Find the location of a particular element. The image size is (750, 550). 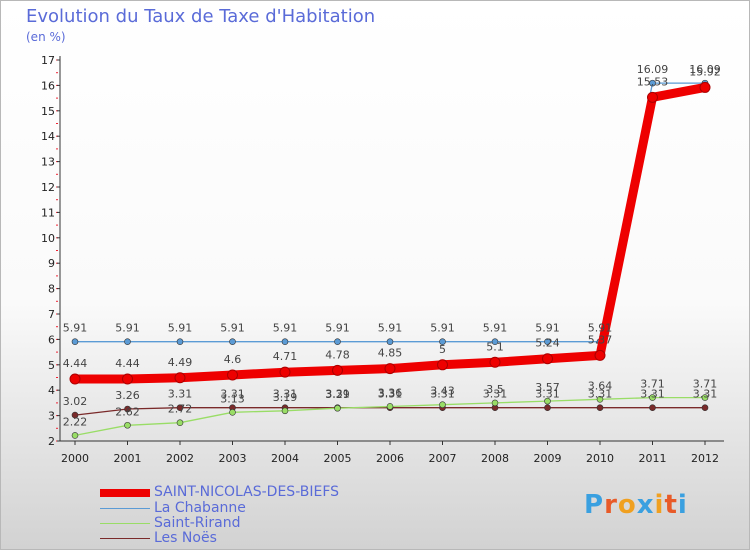

data-label: 2.22 is located at coordinates (75, 421).